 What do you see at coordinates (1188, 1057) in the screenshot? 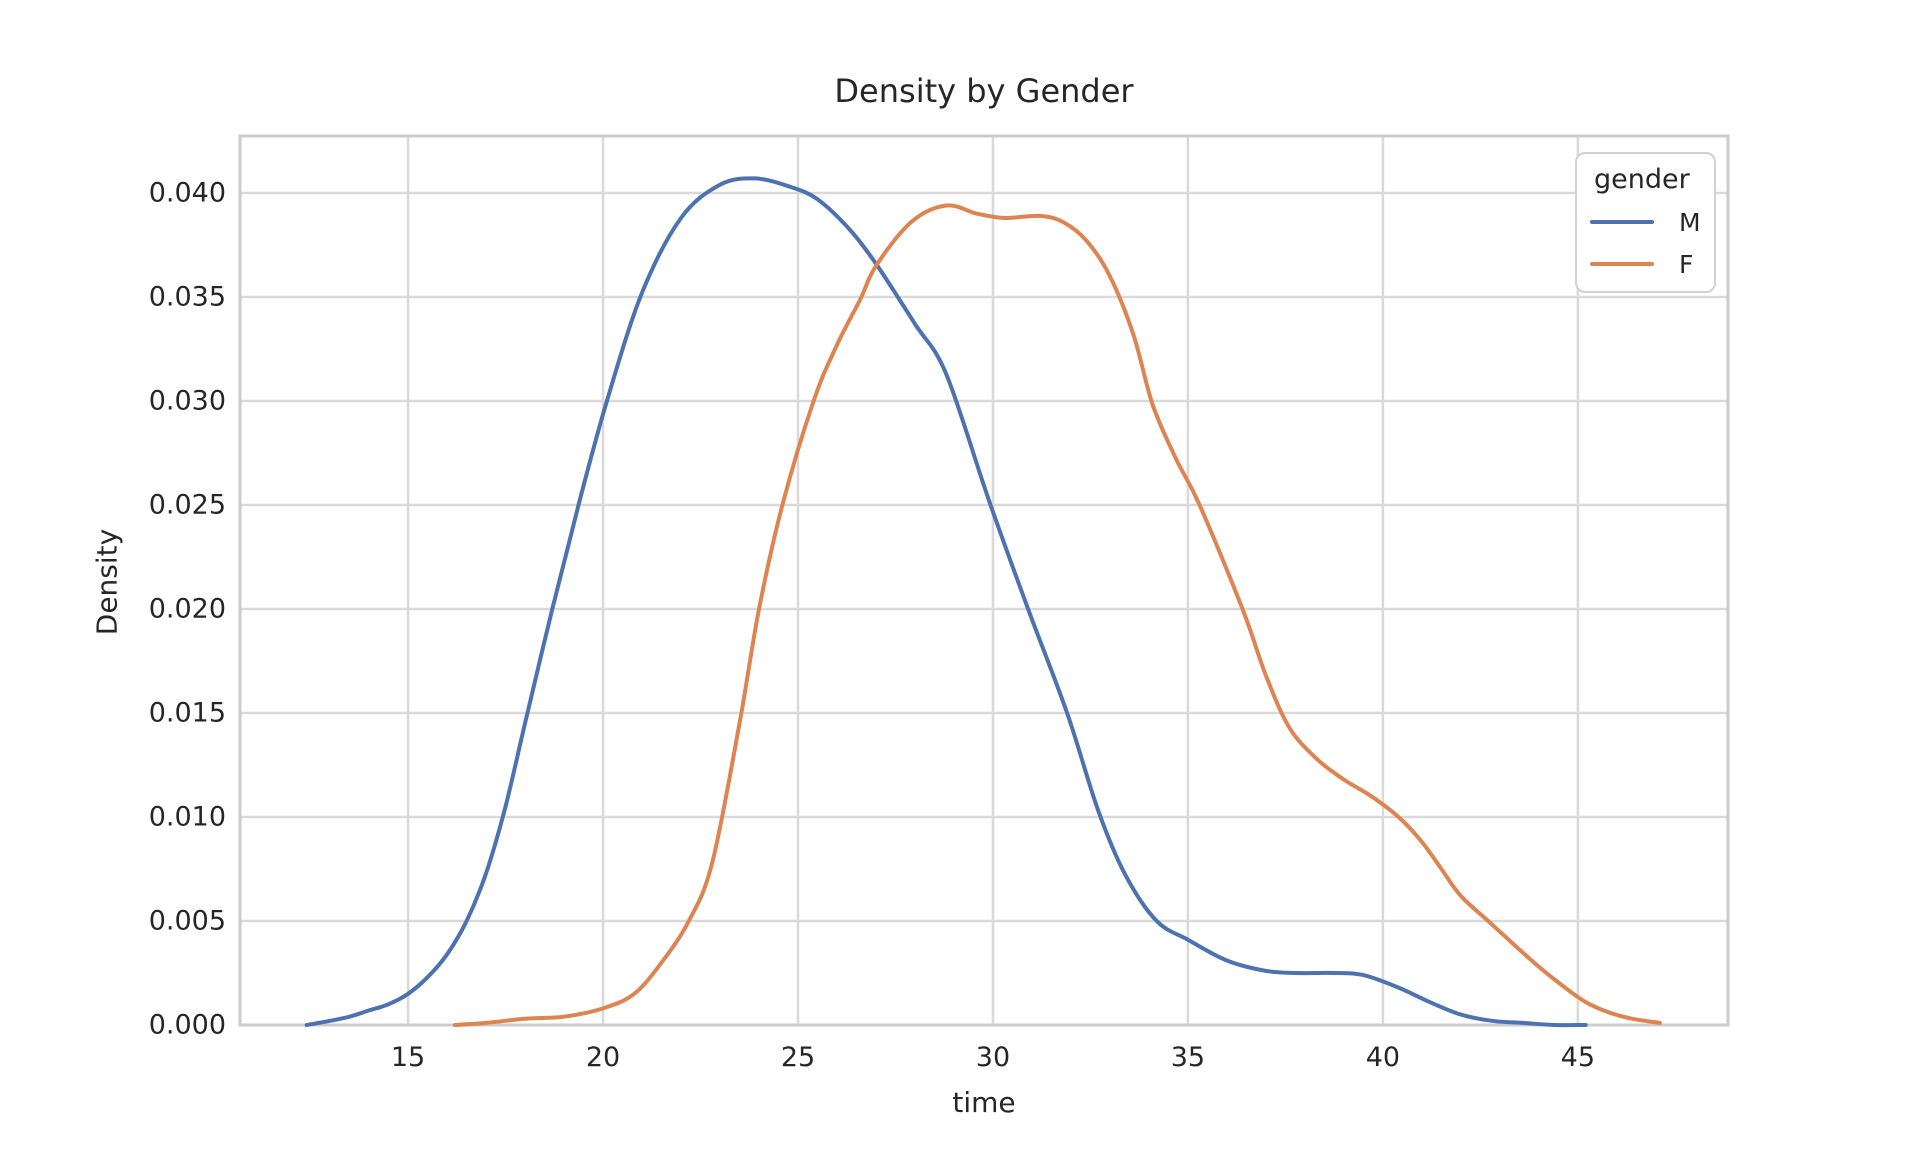
I see `x-tick-label: 35` at bounding box center [1188, 1057].